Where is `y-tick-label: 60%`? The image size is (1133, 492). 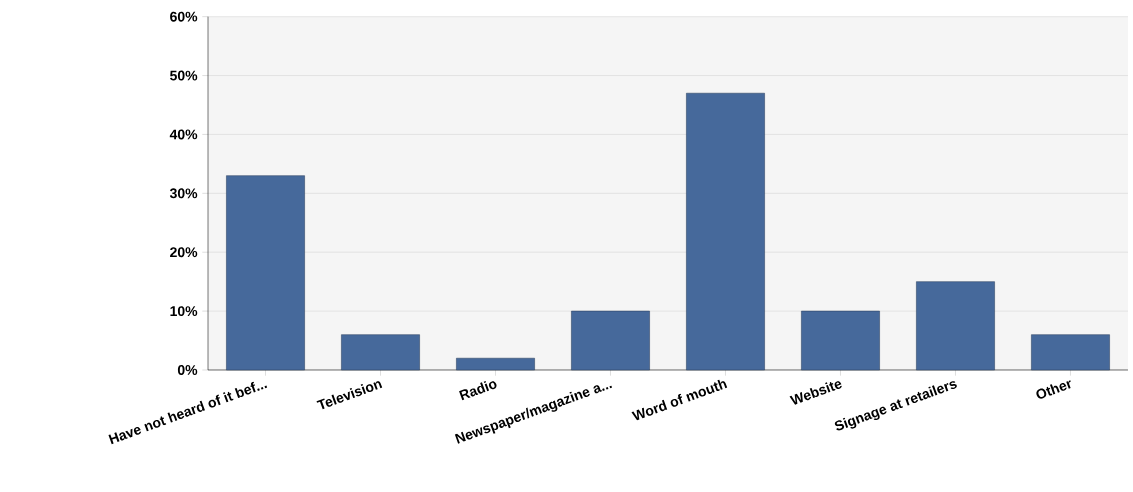
y-tick-label: 60% is located at coordinates (184, 16).